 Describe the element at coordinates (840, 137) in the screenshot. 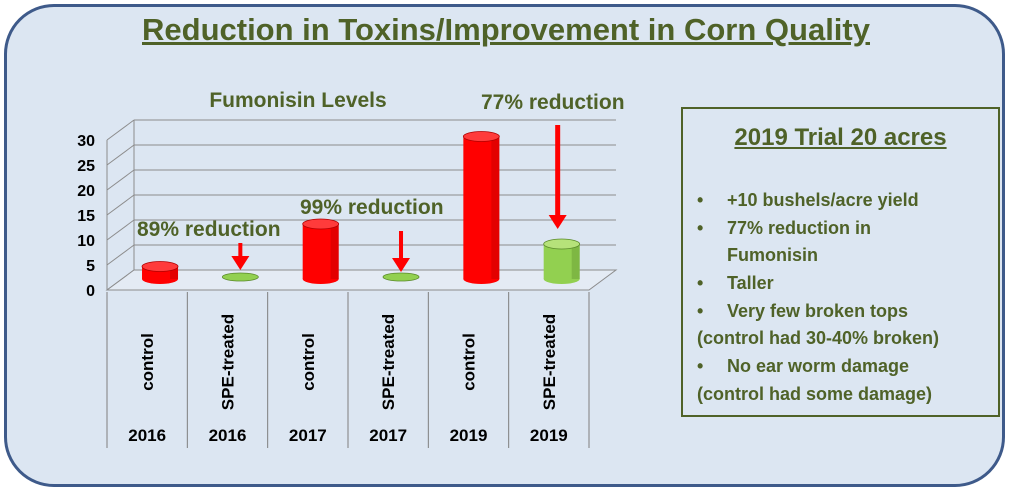

I see `trial-title: 2019 Trial 20 acres` at that location.